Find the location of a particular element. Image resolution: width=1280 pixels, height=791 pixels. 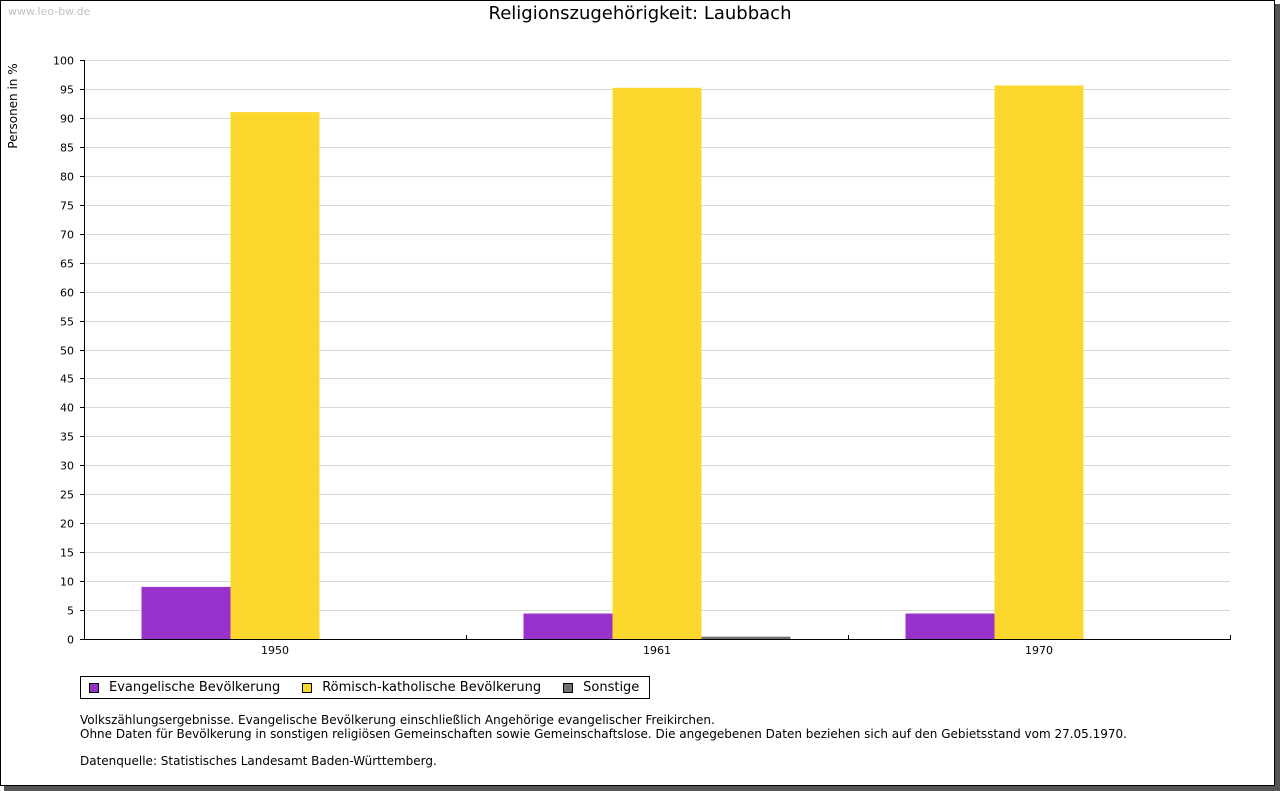

y-tick-label: 35 is located at coordinates (67, 437).